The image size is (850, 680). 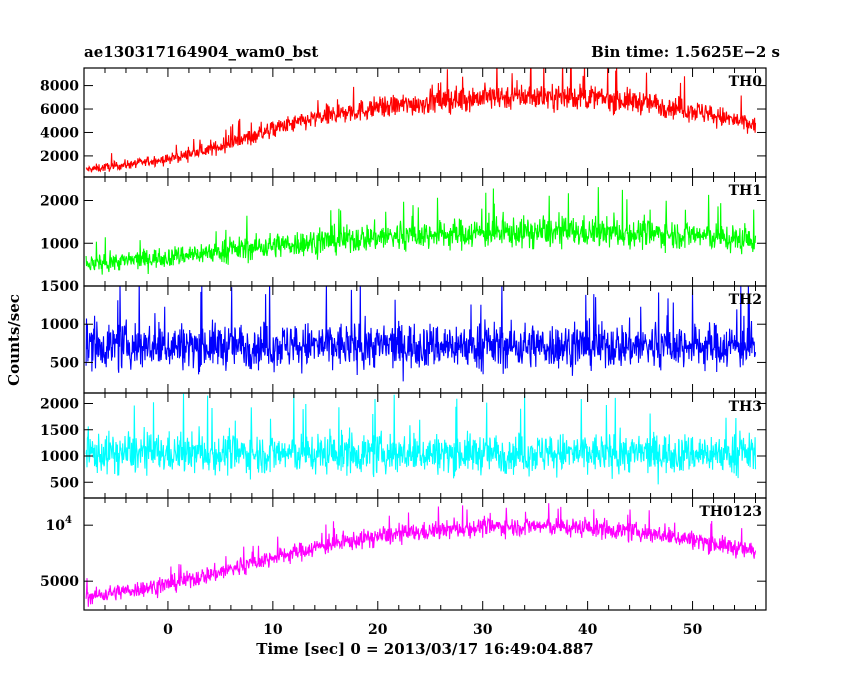 I want to click on x-axis-label: Time [sec] 0 = 2013/03/17 16:49:04.887, so click(x=424, y=649).